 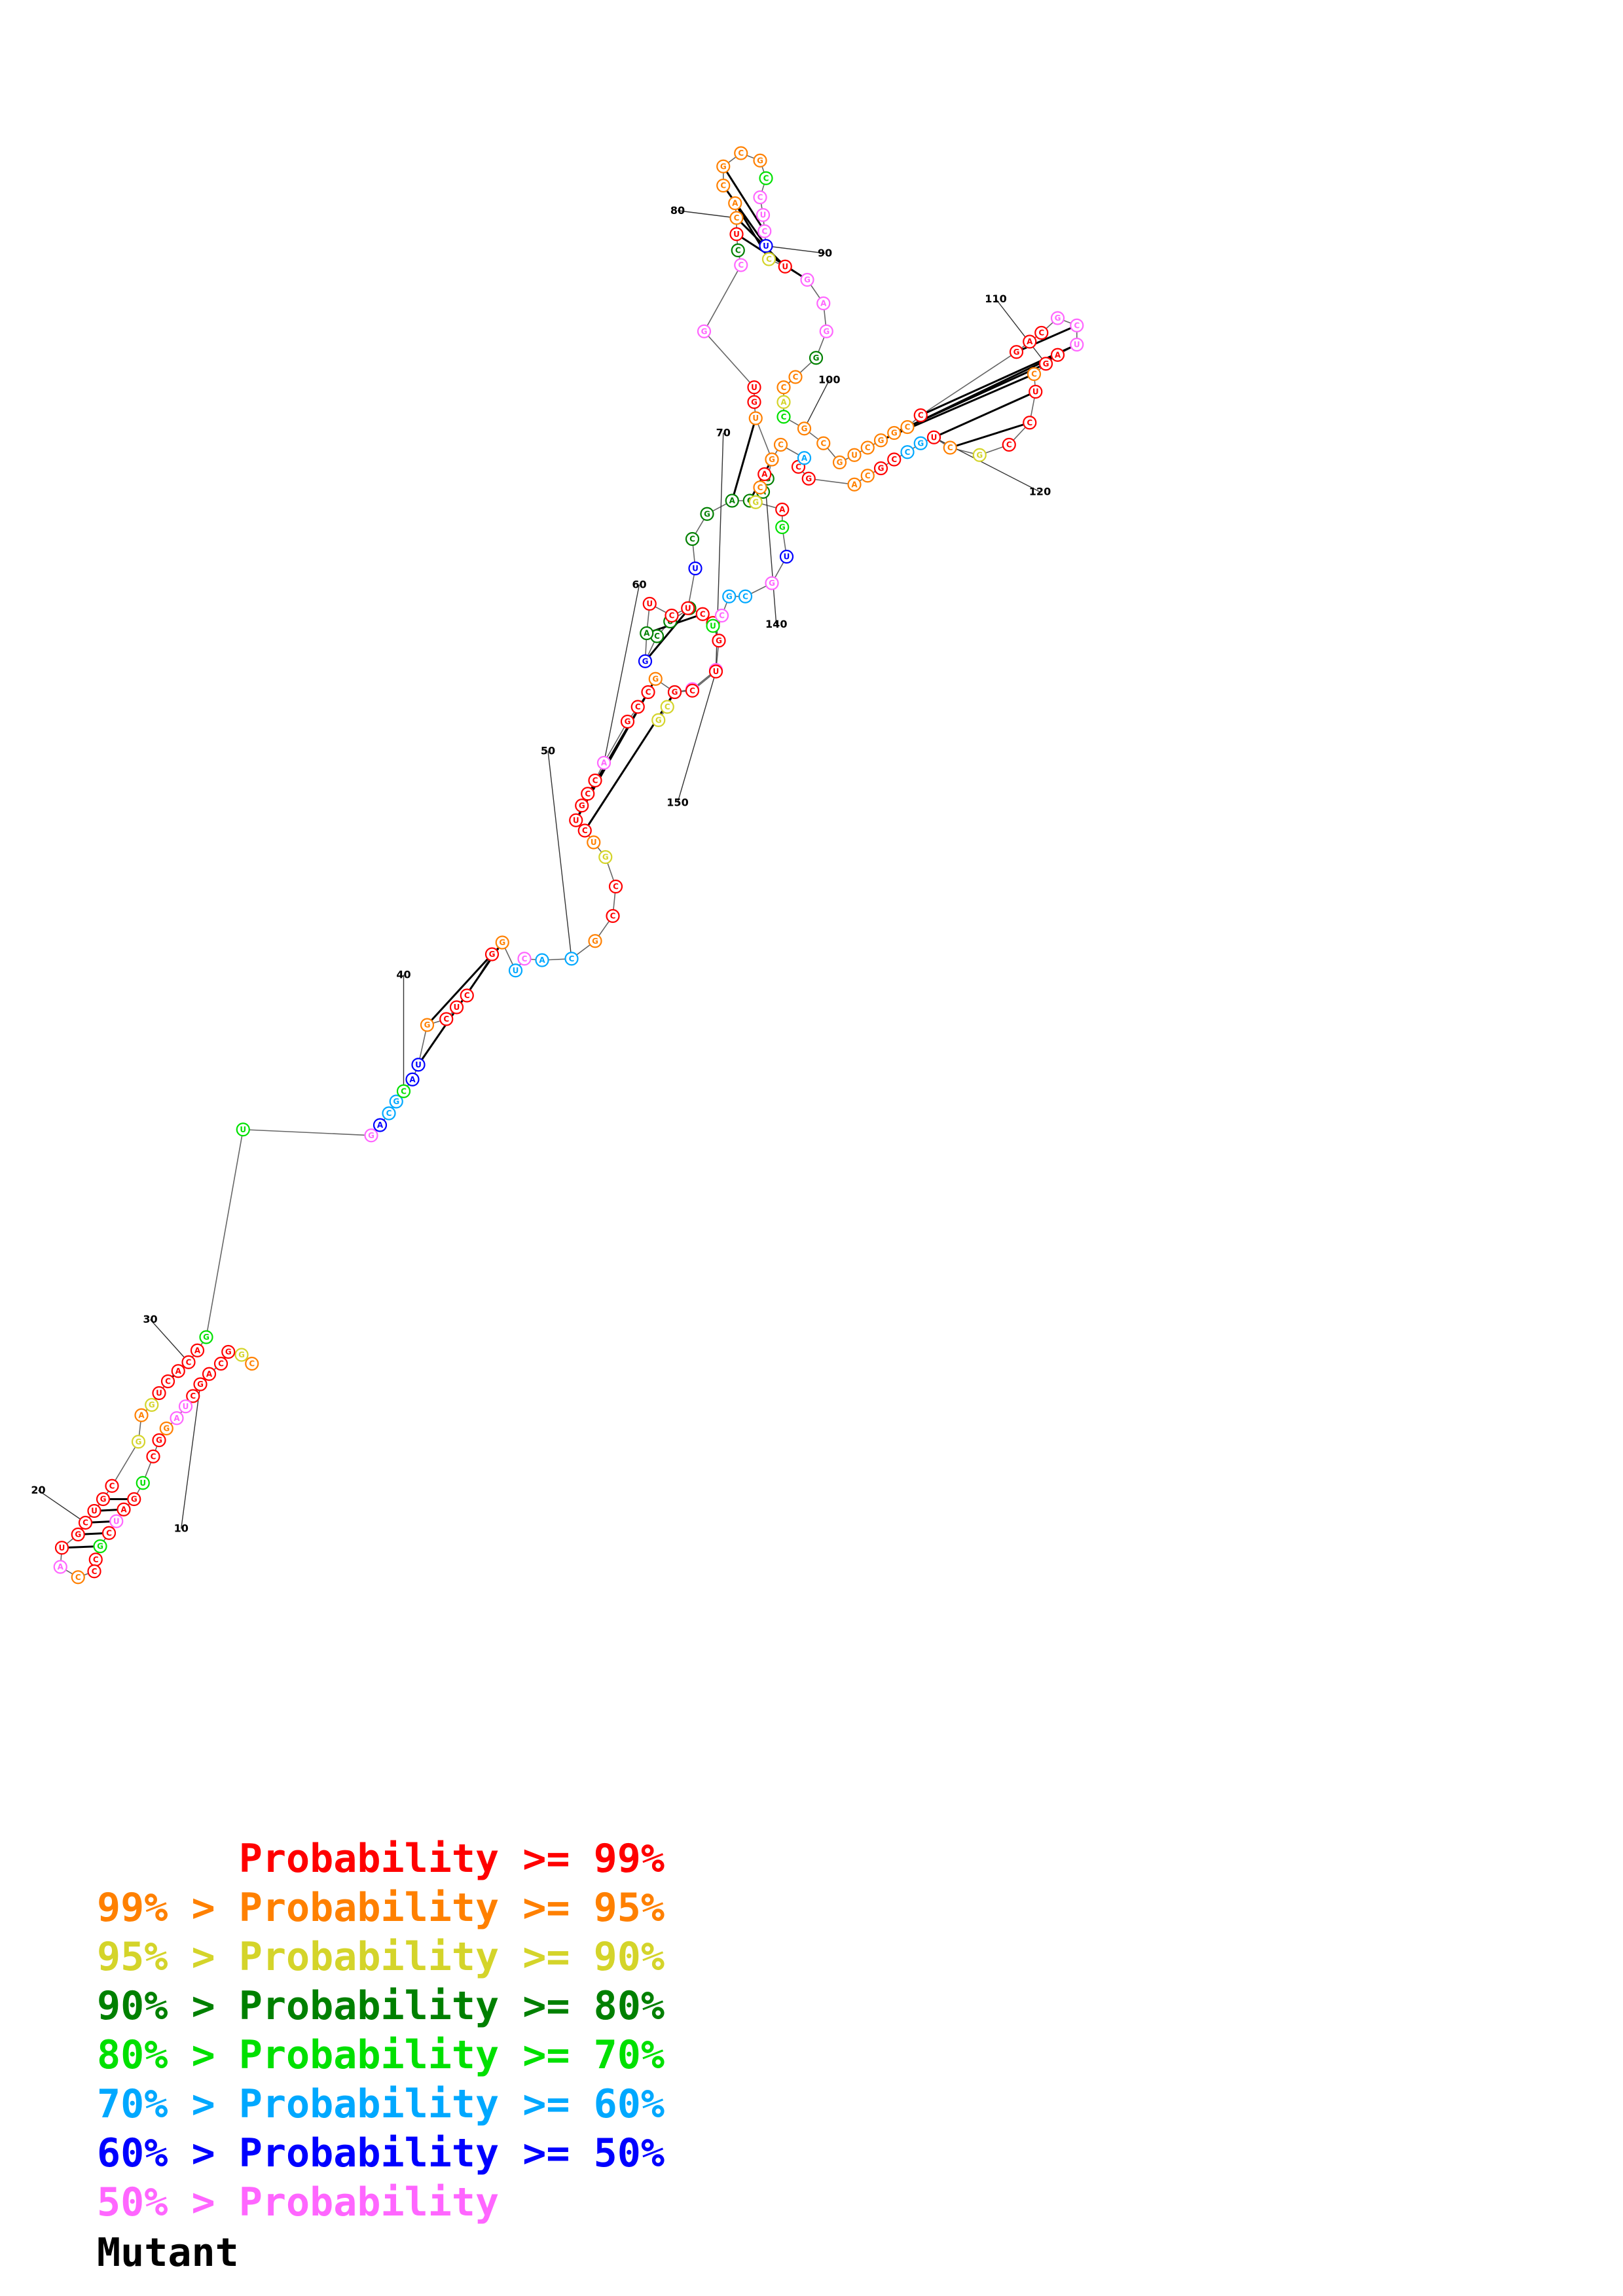 What do you see at coordinates (381, 2055) in the screenshot?
I see `legend-row: 80% > Probability >= 70%` at bounding box center [381, 2055].